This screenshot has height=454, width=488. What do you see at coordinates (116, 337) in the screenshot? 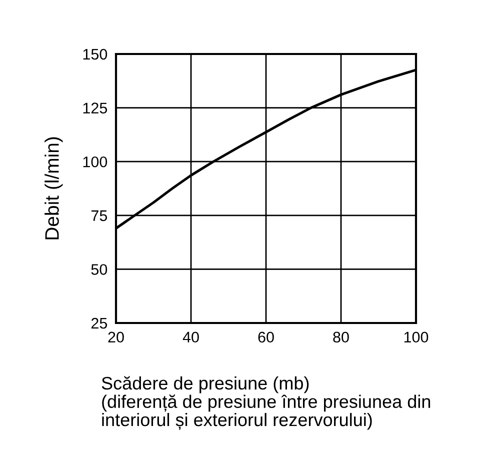
I see `x-tick-label: 20` at bounding box center [116, 337].